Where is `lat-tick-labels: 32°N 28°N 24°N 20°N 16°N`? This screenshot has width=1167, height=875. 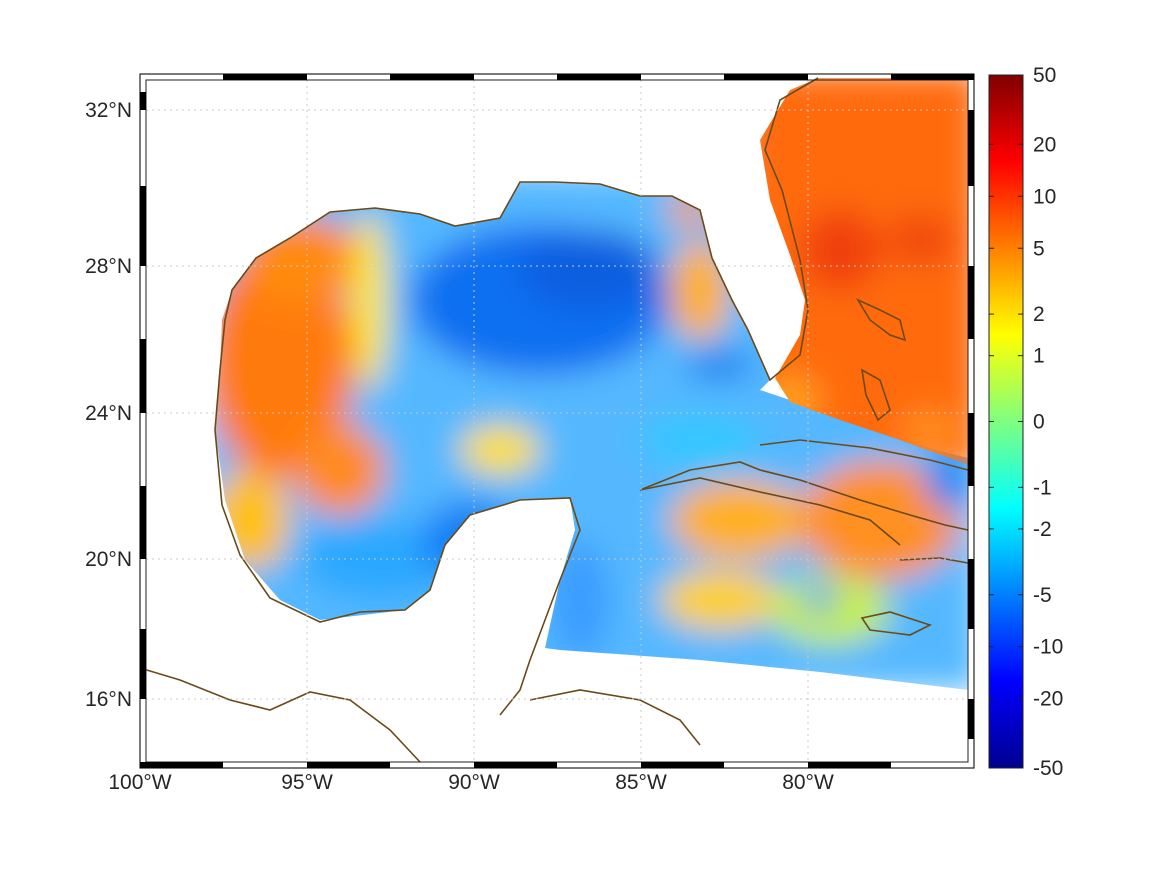
lat-tick-labels: 32°N 28°N 24°N 20°N 16°N is located at coordinates (108, 405).